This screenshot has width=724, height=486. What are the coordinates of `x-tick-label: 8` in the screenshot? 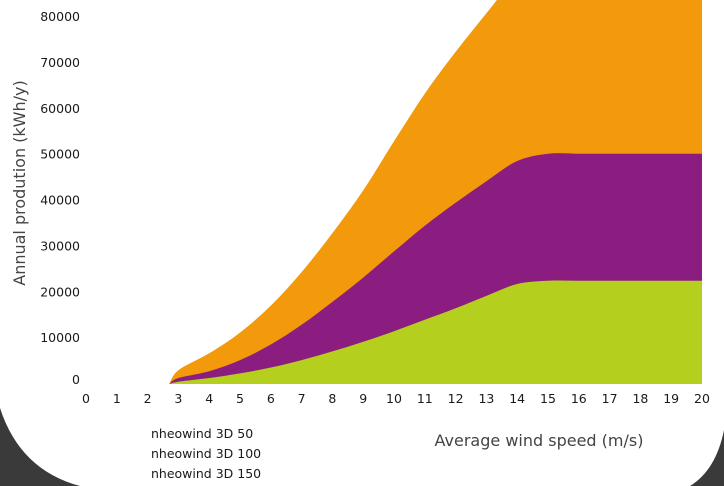 It's located at (332, 398).